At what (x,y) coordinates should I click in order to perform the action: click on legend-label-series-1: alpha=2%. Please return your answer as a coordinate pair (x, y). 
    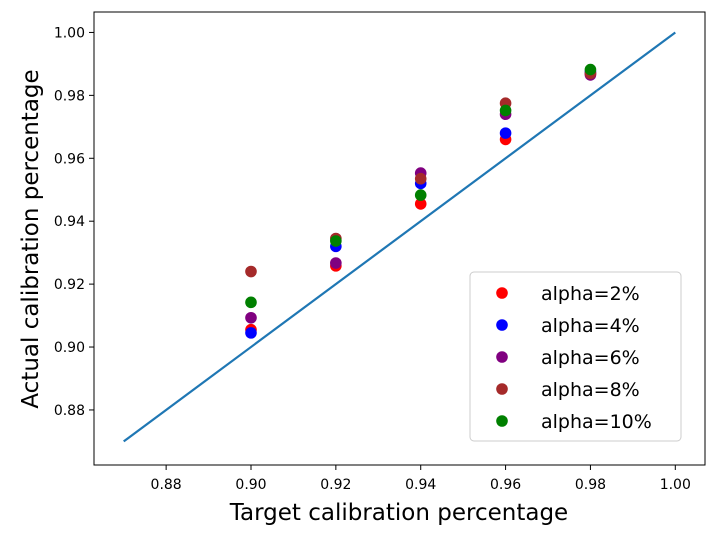
    Looking at the image, I should click on (590, 294).